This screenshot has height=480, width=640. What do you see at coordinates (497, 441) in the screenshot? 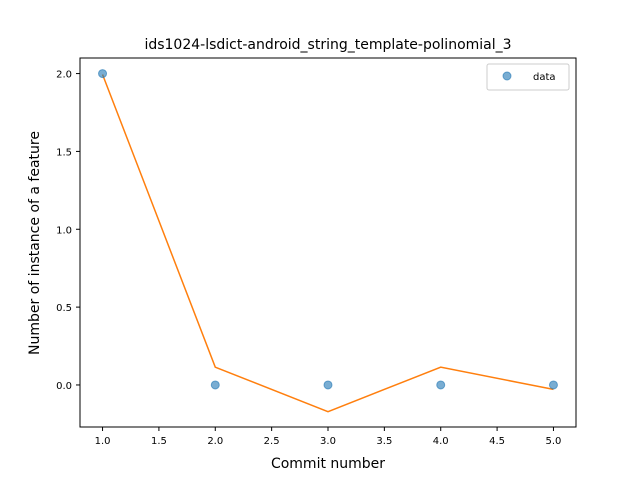
I see `x-tick-label: 4.5` at bounding box center [497, 441].